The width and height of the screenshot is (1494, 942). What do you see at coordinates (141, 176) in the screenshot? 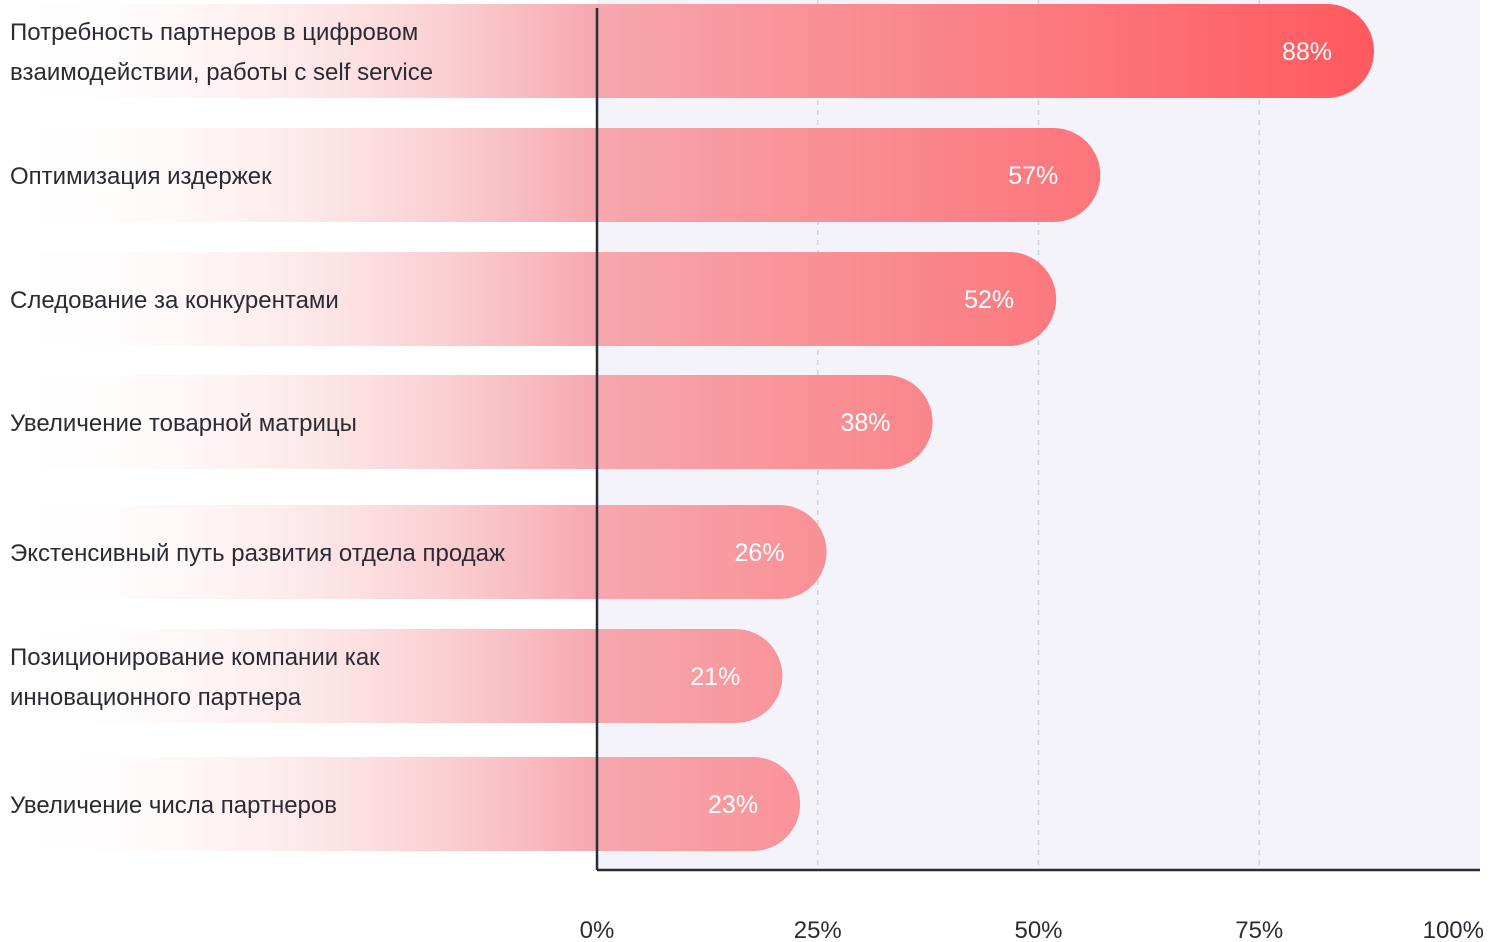
I see `category-label-2: Оптимизация издержек` at bounding box center [141, 176].